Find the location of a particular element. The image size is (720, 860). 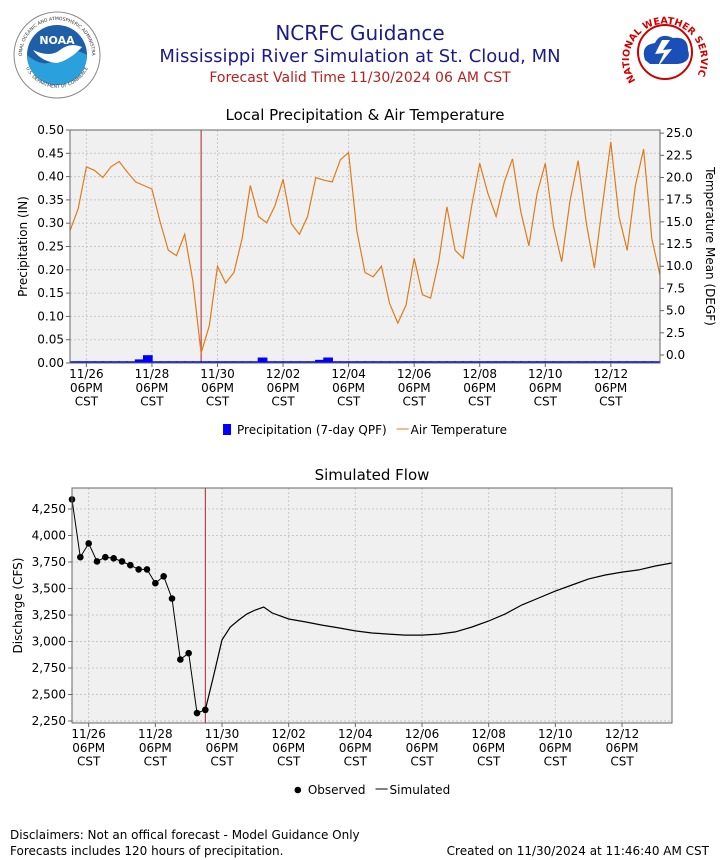

valid-time: Forecast Valid Time 11/30/2024 06 AM CST is located at coordinates (360, 78).